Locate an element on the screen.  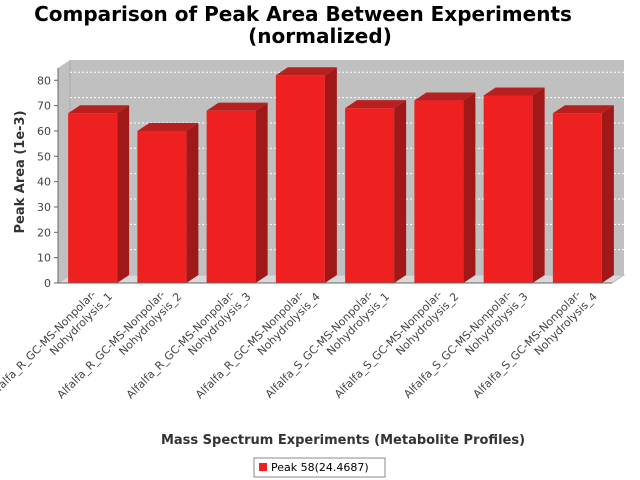
y-axis: 0 10 20 30 40 50 60 70 80 is located at coordinates (48, 179).